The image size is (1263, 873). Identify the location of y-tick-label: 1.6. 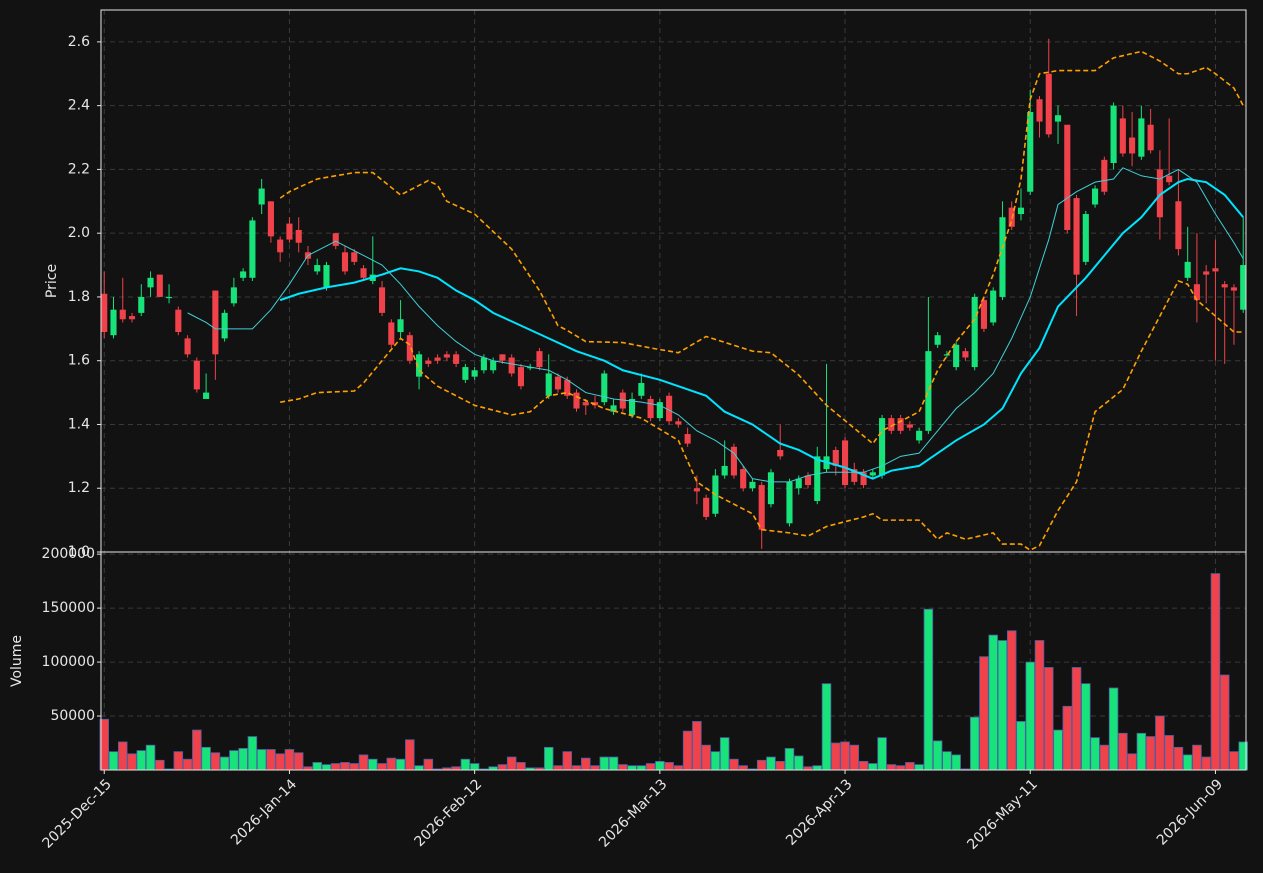
(79, 361).